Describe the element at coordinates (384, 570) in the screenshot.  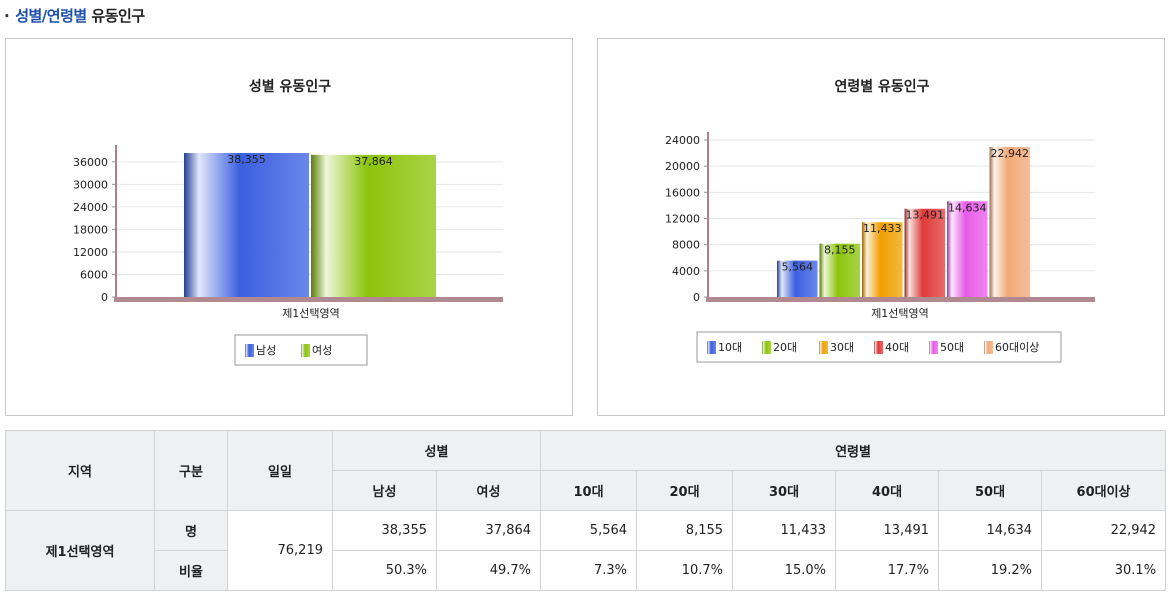
I see `ratio-male: 50.3%` at that location.